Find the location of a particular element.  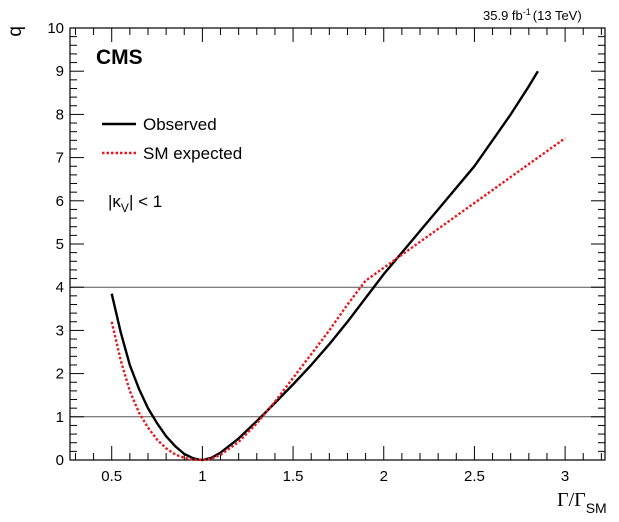

x-axis-label-sub: SM is located at coordinates (596, 508).